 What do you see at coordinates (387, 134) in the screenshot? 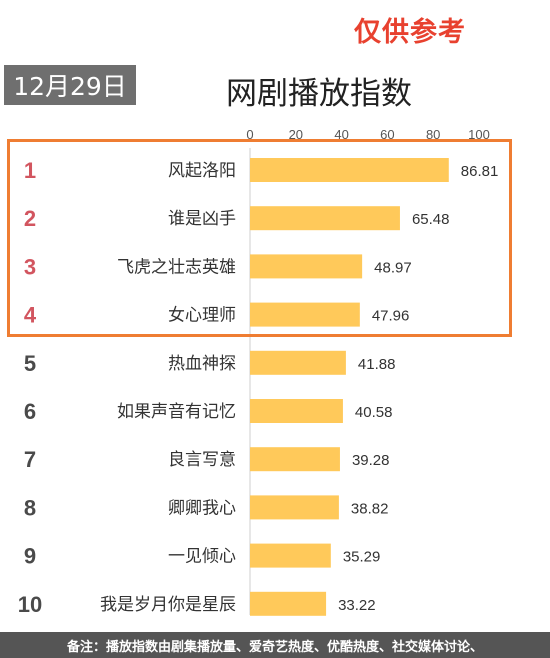
I see `x-tick-label: 60` at bounding box center [387, 134].